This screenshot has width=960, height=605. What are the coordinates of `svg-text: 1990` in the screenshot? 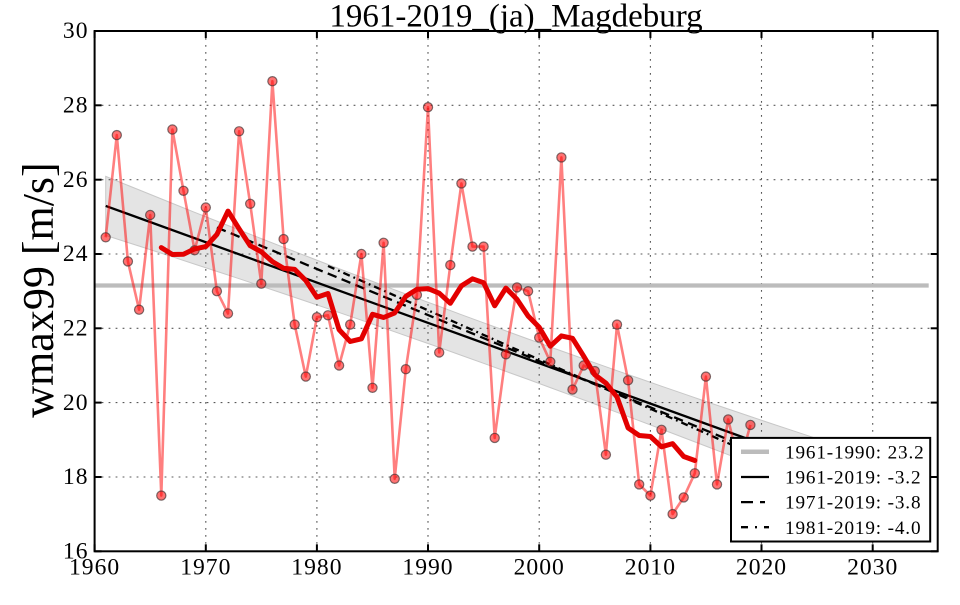 It's located at (427, 568).